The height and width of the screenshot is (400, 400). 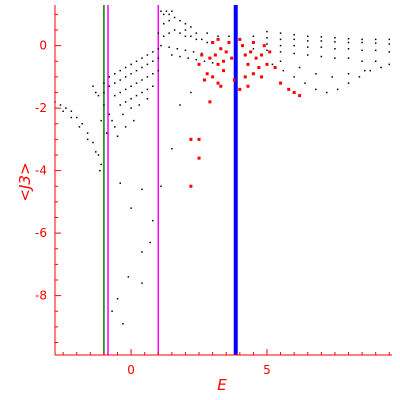 I want to click on x-tick-label-1: 5, so click(x=267, y=370).